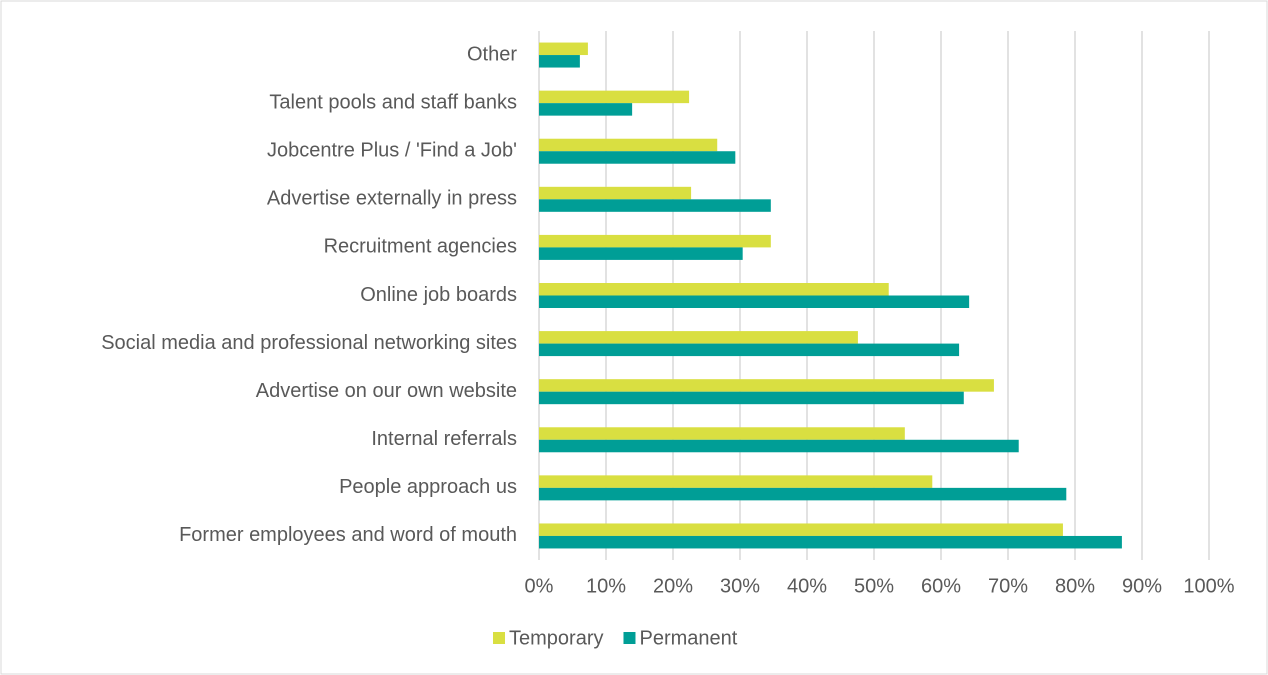 The image size is (1268, 675). Describe the element at coordinates (348, 535) in the screenshot. I see `y-tick-label: Former employees and word of mouth` at that location.